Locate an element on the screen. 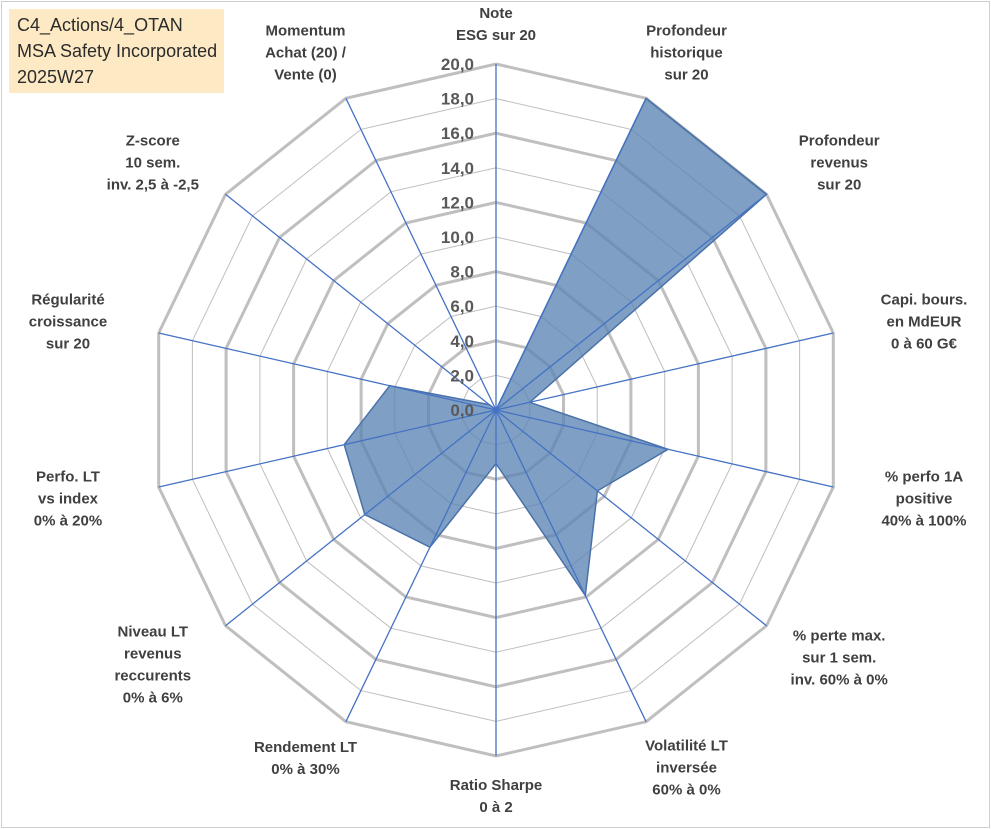  tick-label: 0,0 is located at coordinates (462, 410).